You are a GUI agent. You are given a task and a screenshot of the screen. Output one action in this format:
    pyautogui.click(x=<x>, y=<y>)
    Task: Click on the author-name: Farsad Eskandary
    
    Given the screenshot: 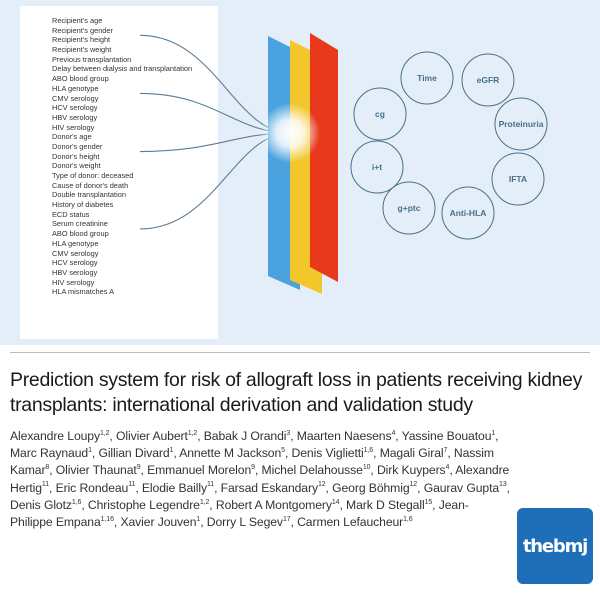 What is the action you would take?
    pyautogui.click(x=269, y=487)
    